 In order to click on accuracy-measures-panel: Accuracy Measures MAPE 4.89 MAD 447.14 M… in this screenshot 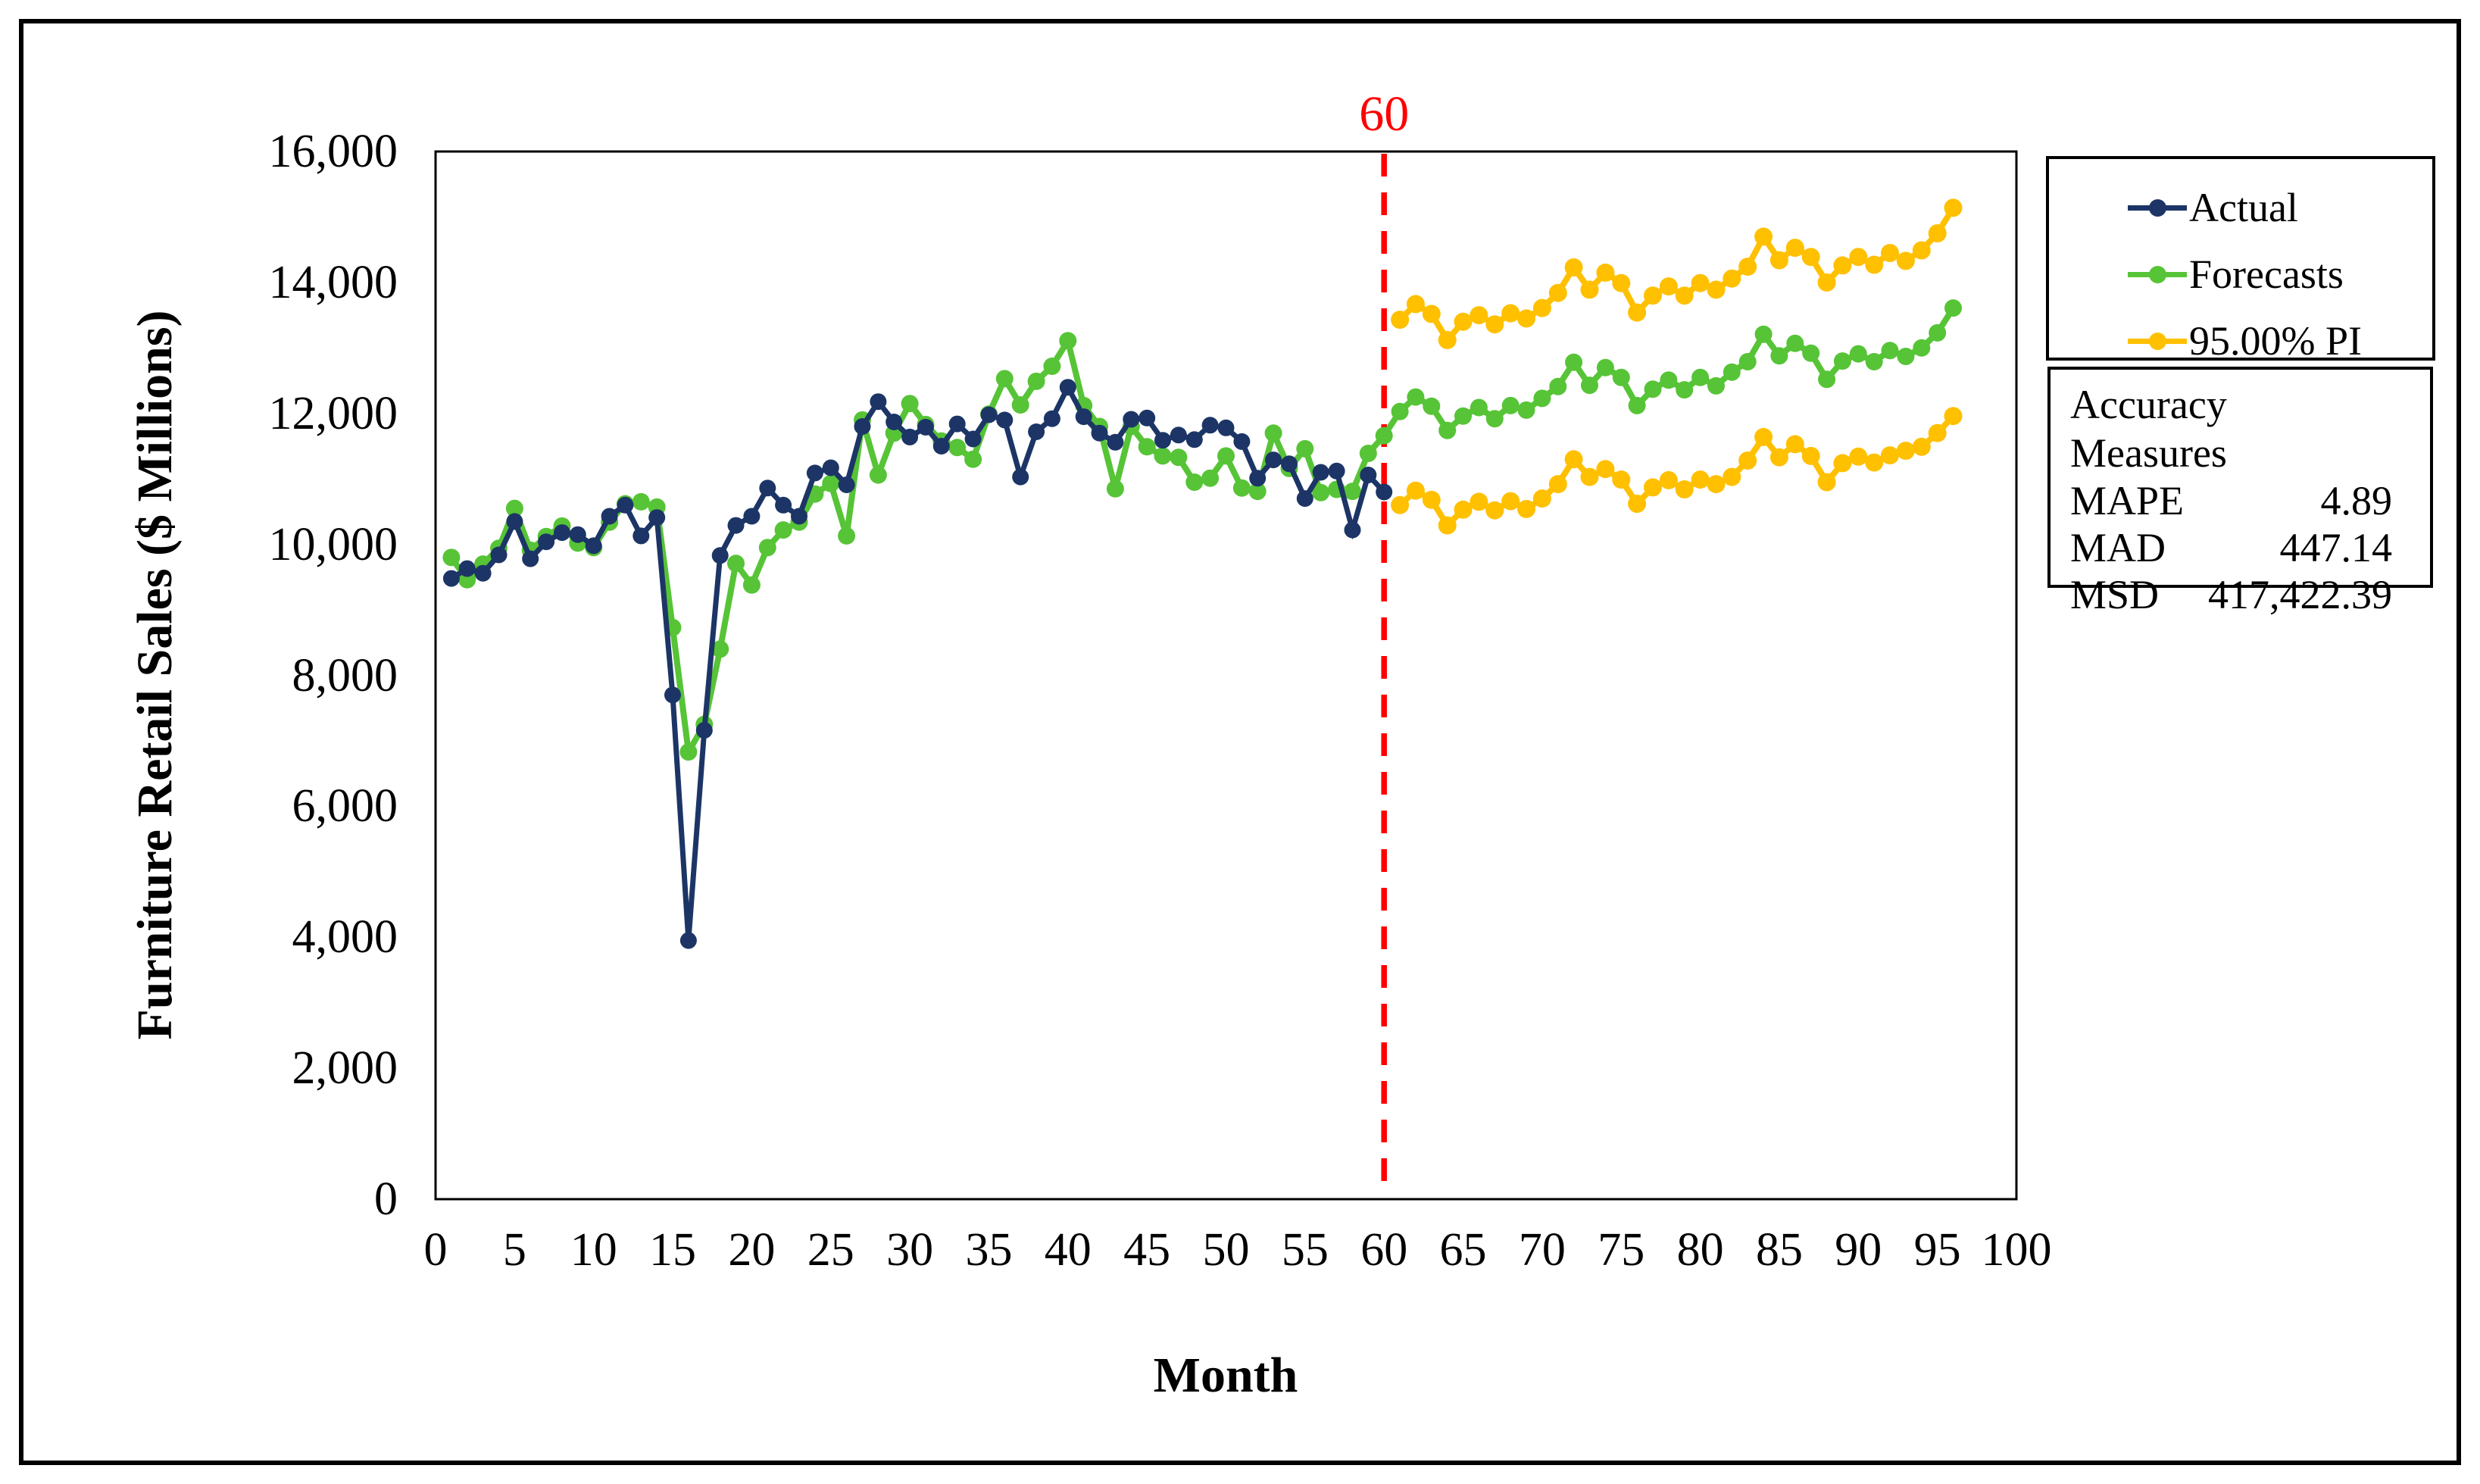, I will do `click(2240, 492)`.